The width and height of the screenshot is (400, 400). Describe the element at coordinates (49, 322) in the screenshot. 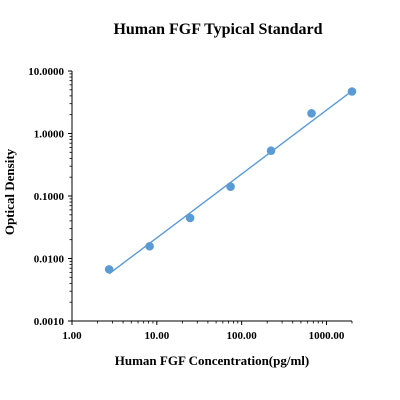

I see `y-tick-label: 0.0010` at that location.